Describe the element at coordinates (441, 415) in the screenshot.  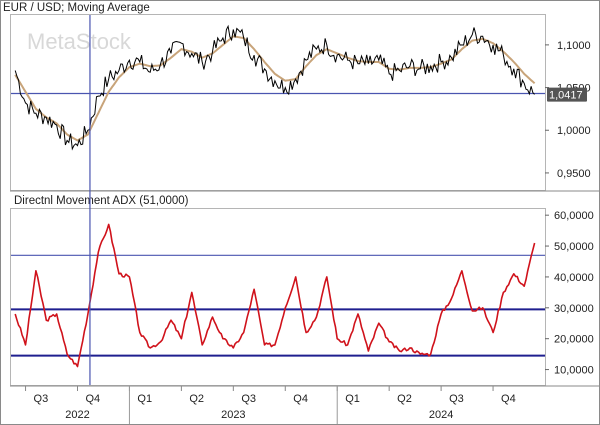
I see `year-label: 2024` at that location.